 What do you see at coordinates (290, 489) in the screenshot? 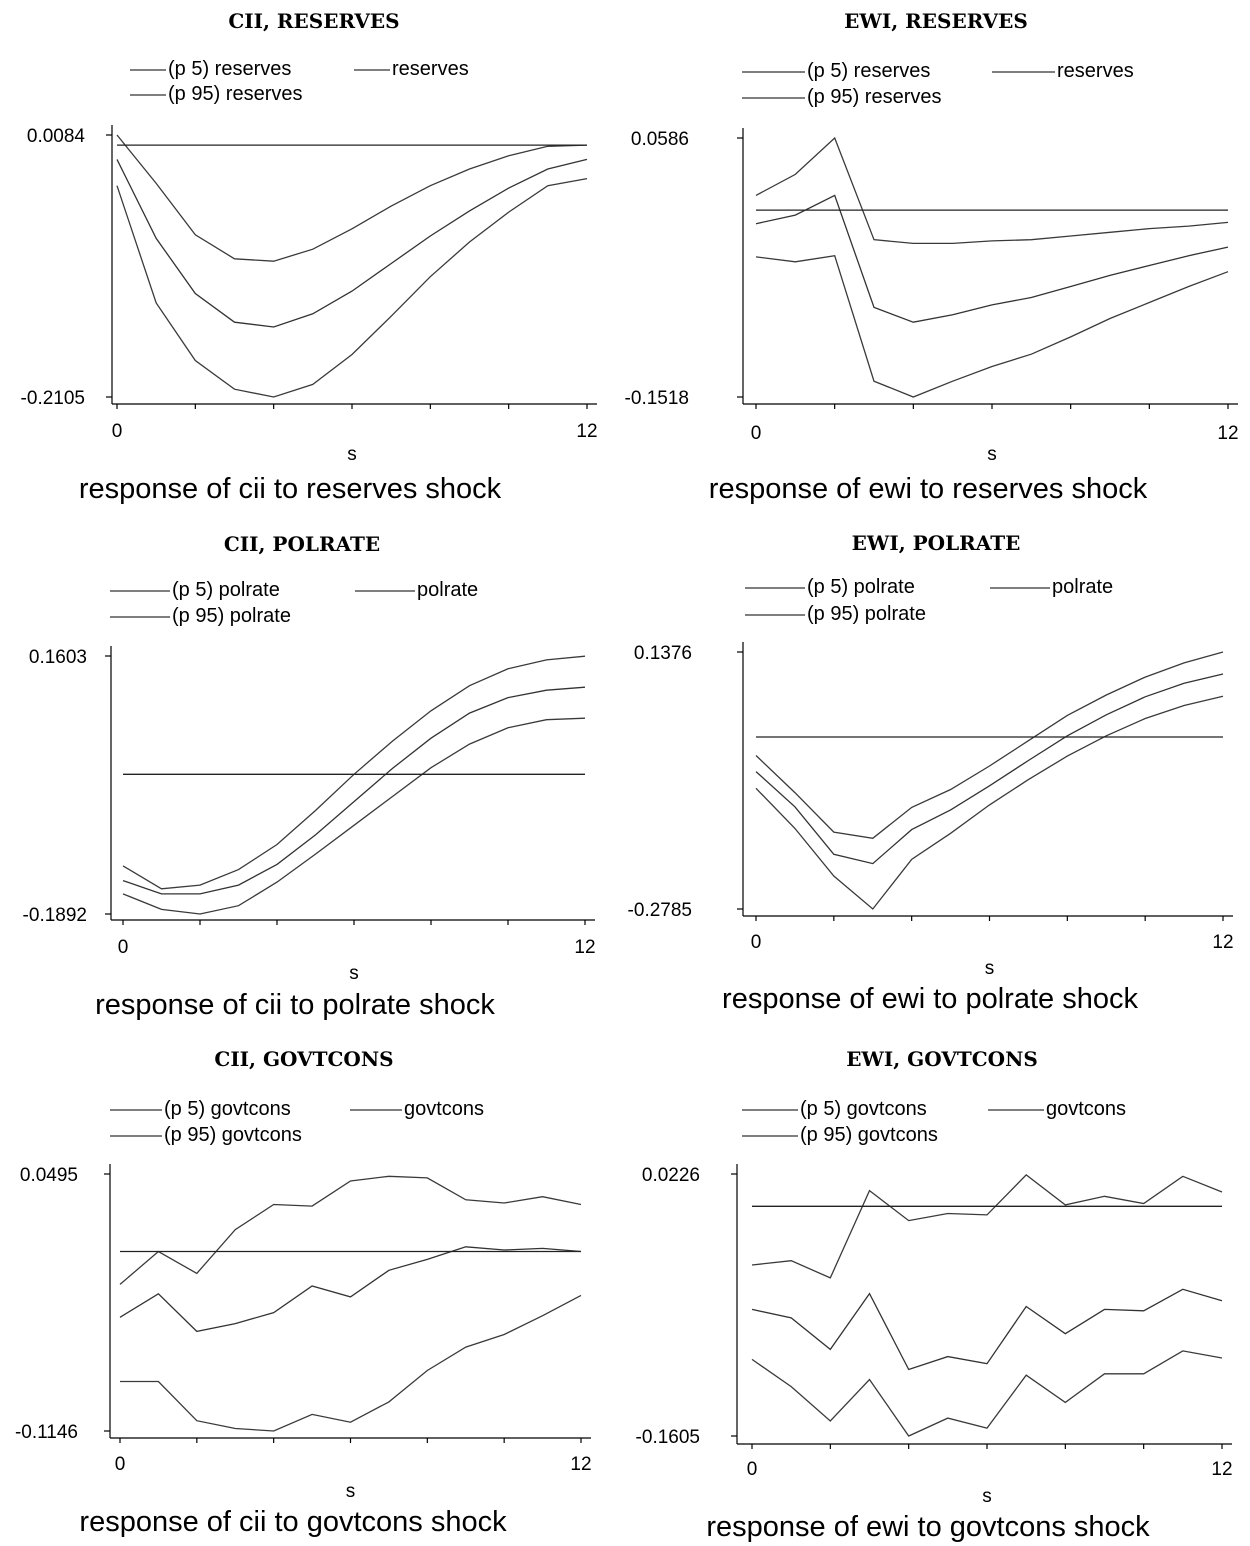
I see `chart-caption: response of cii to reserves shock` at bounding box center [290, 489].